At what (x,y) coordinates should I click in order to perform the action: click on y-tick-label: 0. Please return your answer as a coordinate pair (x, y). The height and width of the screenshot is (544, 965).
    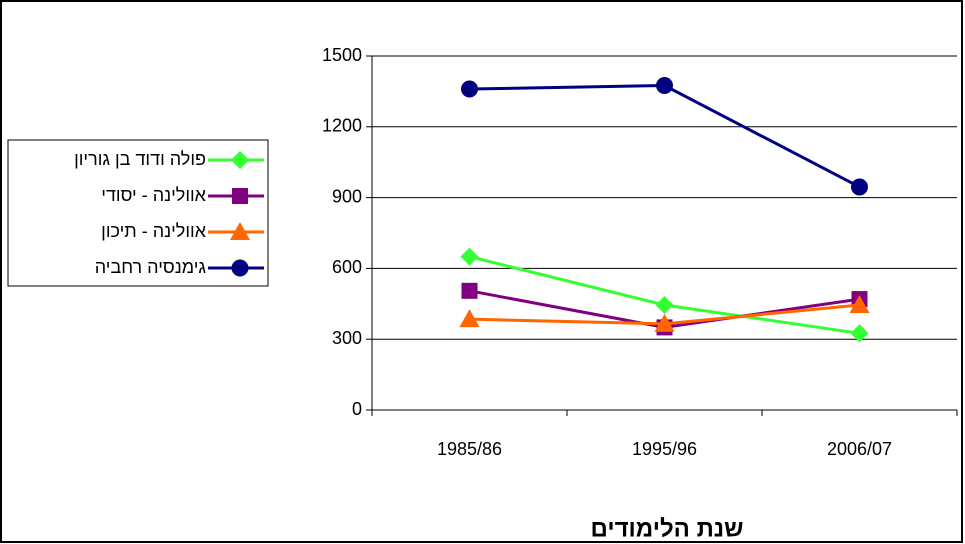
    Looking at the image, I should click on (357, 409).